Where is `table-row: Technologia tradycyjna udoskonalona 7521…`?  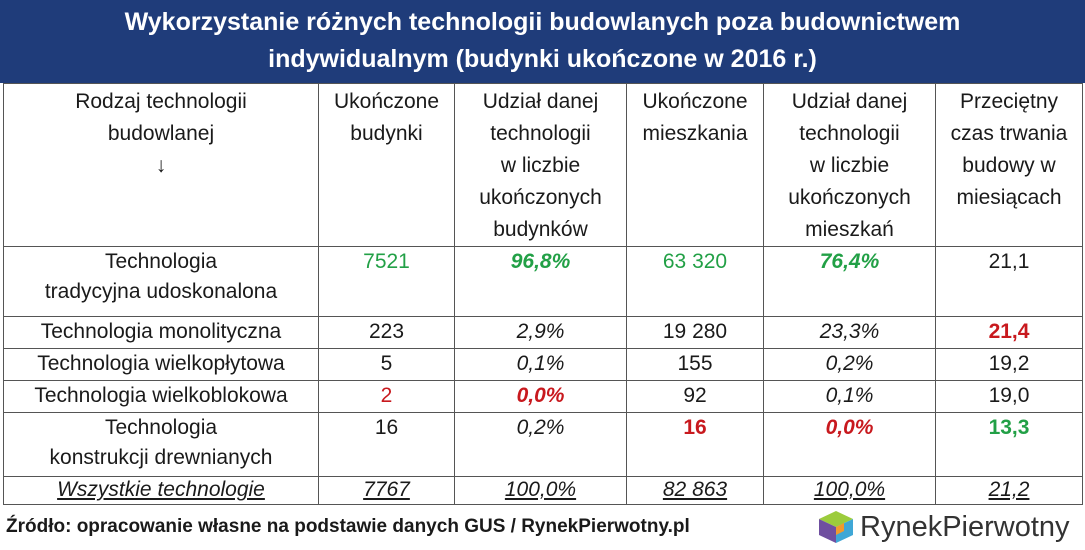
table-row: Technologia tradycyjna udoskonalona 7521… is located at coordinates (543, 281).